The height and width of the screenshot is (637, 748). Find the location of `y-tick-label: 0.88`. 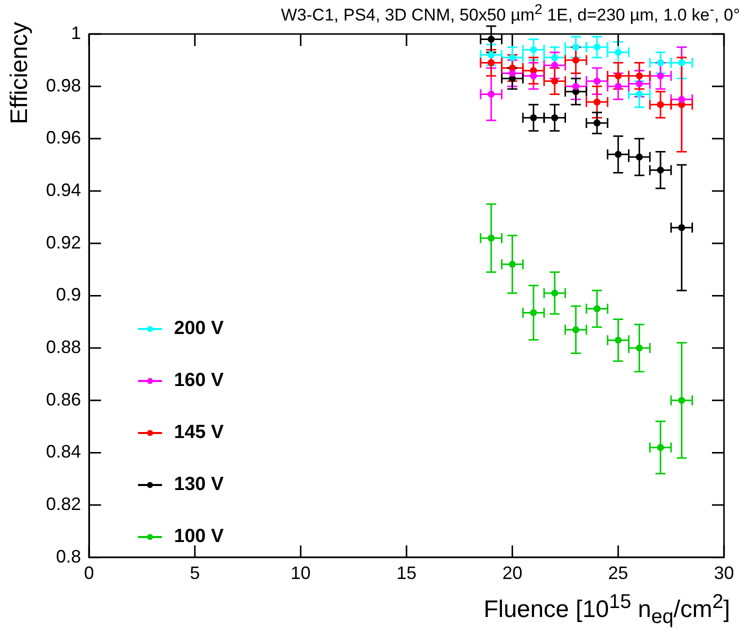

y-tick-label: 0.88 is located at coordinates (64, 347).